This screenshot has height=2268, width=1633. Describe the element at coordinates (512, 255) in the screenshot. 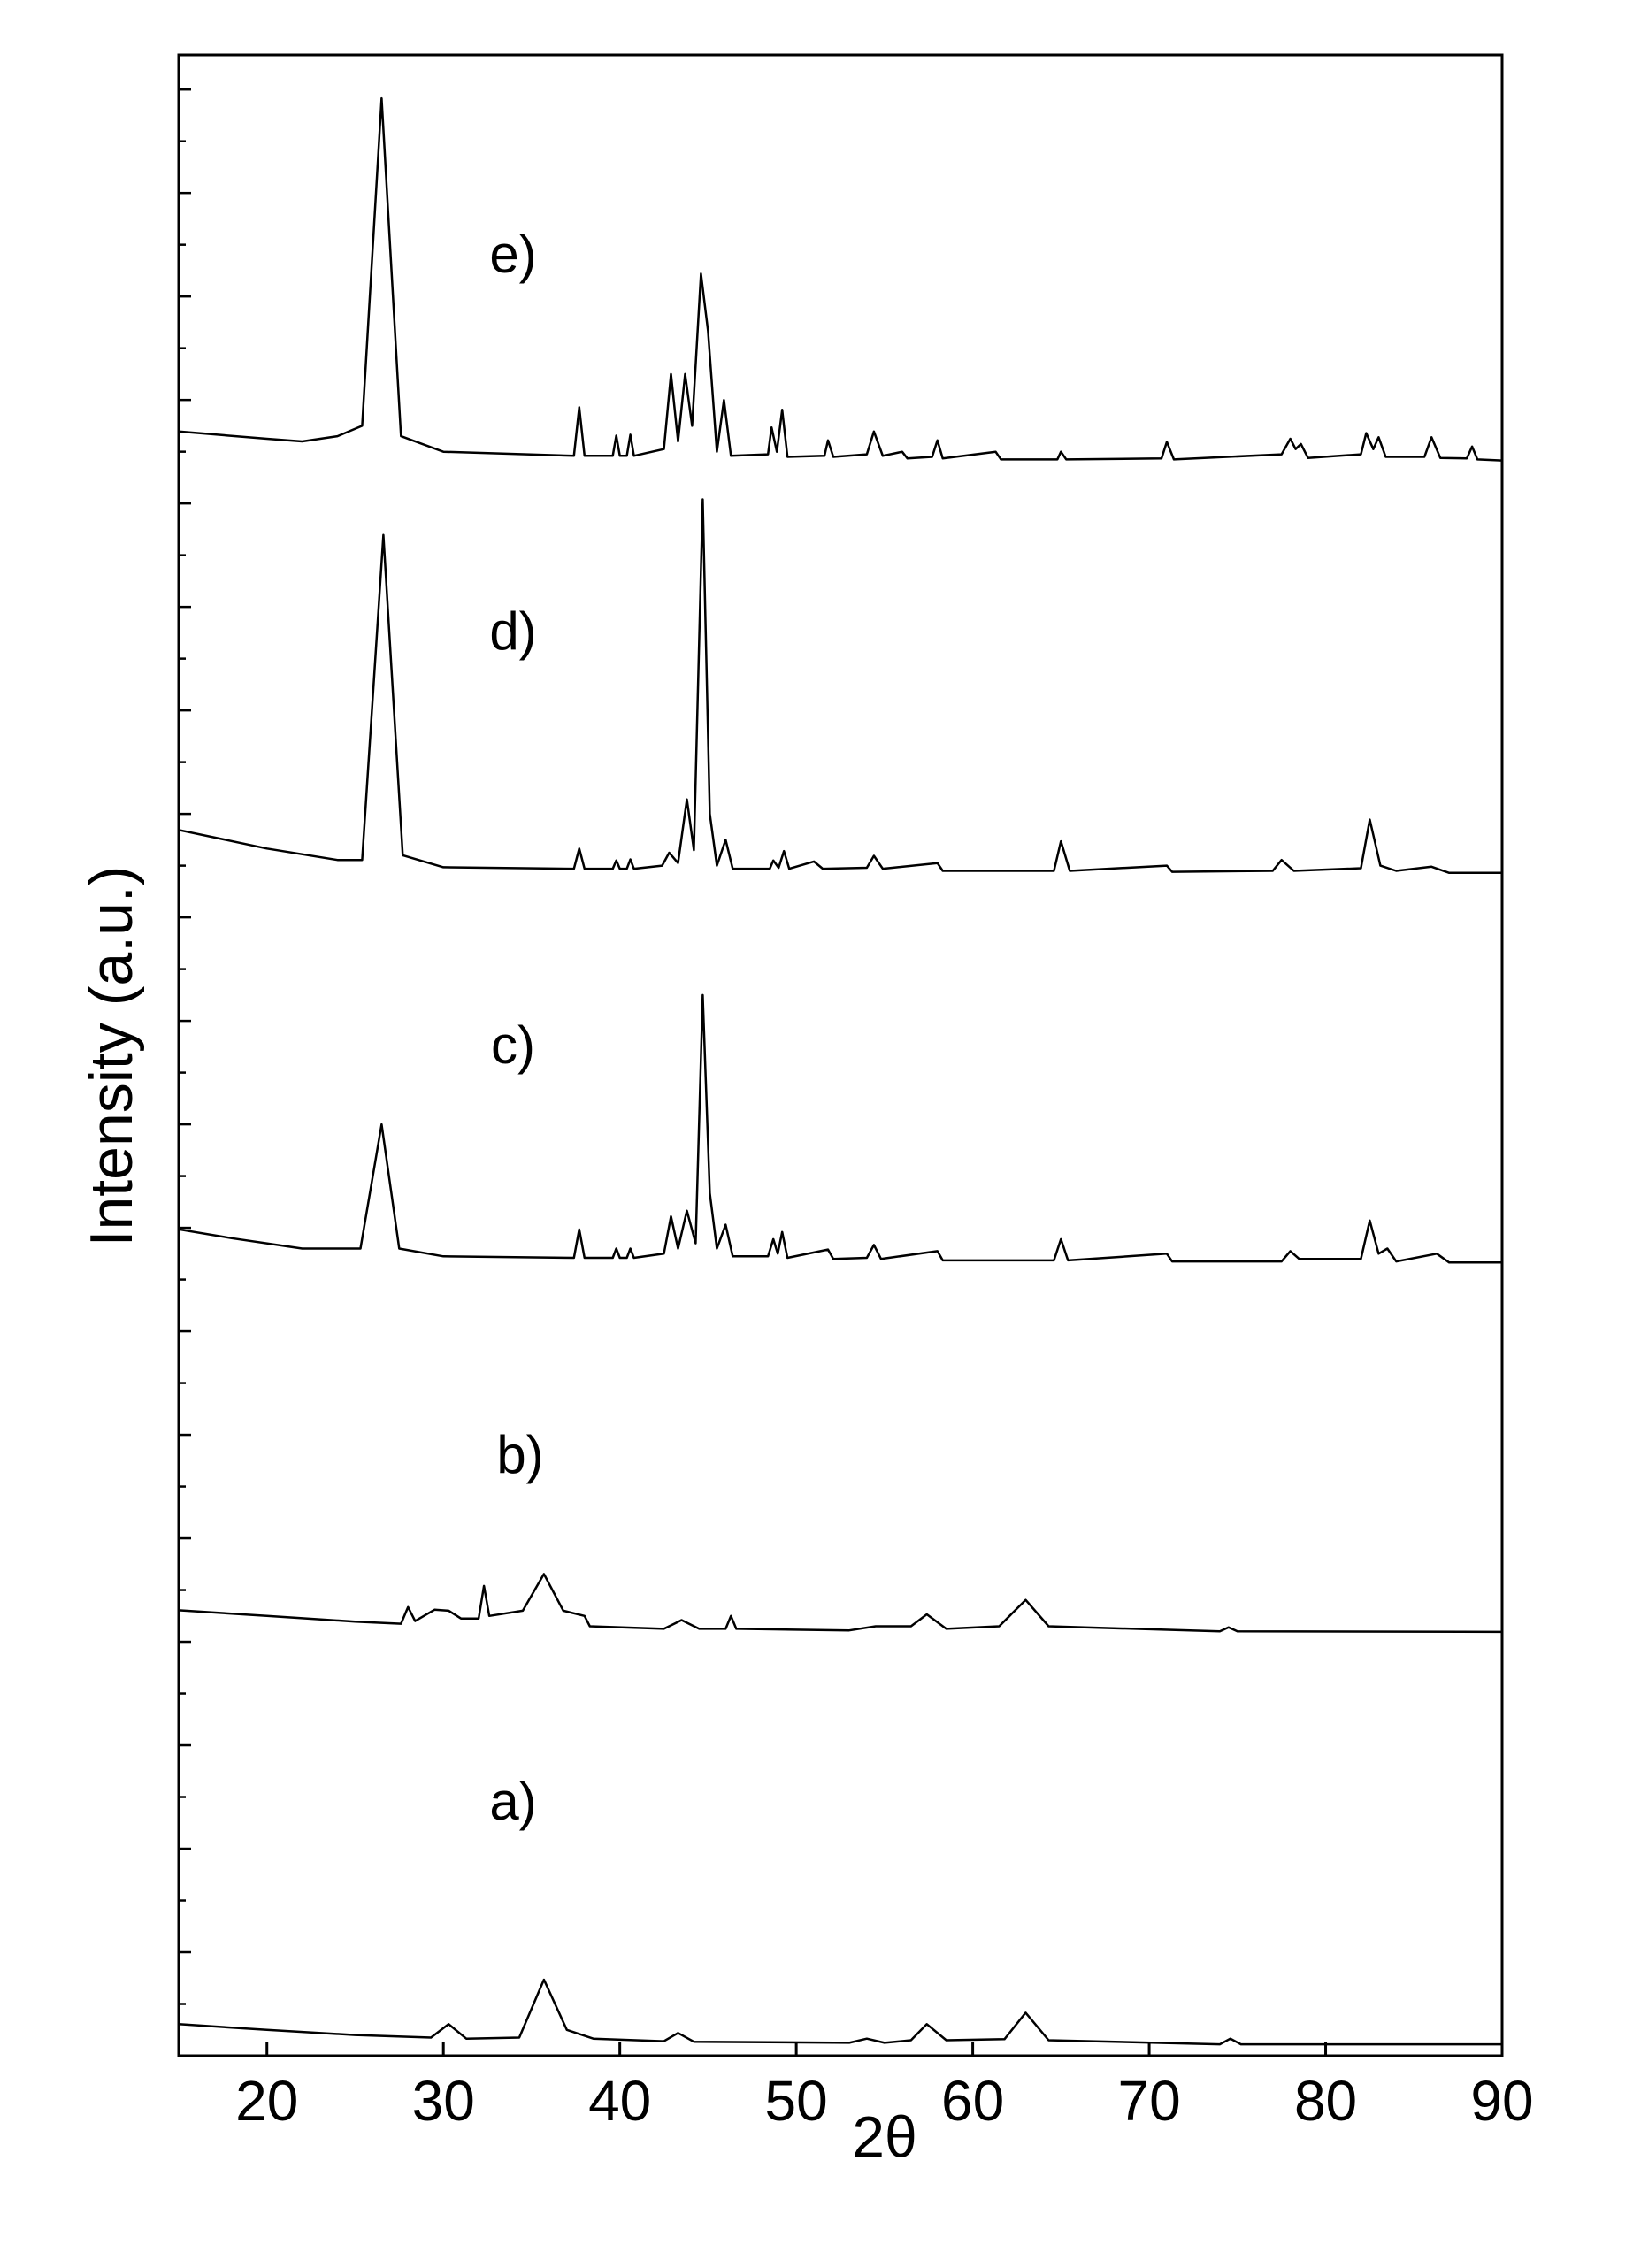

I see `series-label: e)` at that location.